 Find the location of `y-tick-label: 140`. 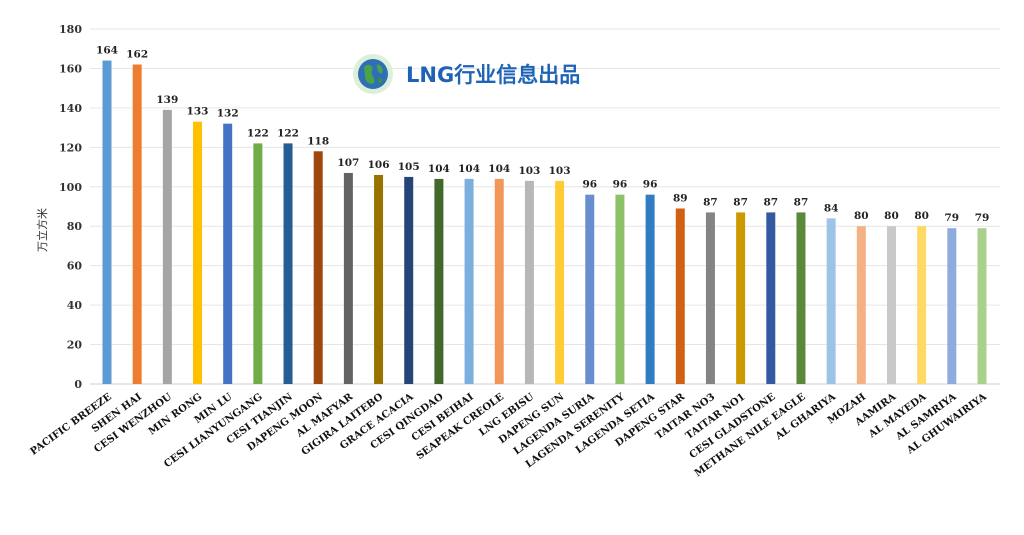

y-tick-label: 140 is located at coordinates (70, 108).